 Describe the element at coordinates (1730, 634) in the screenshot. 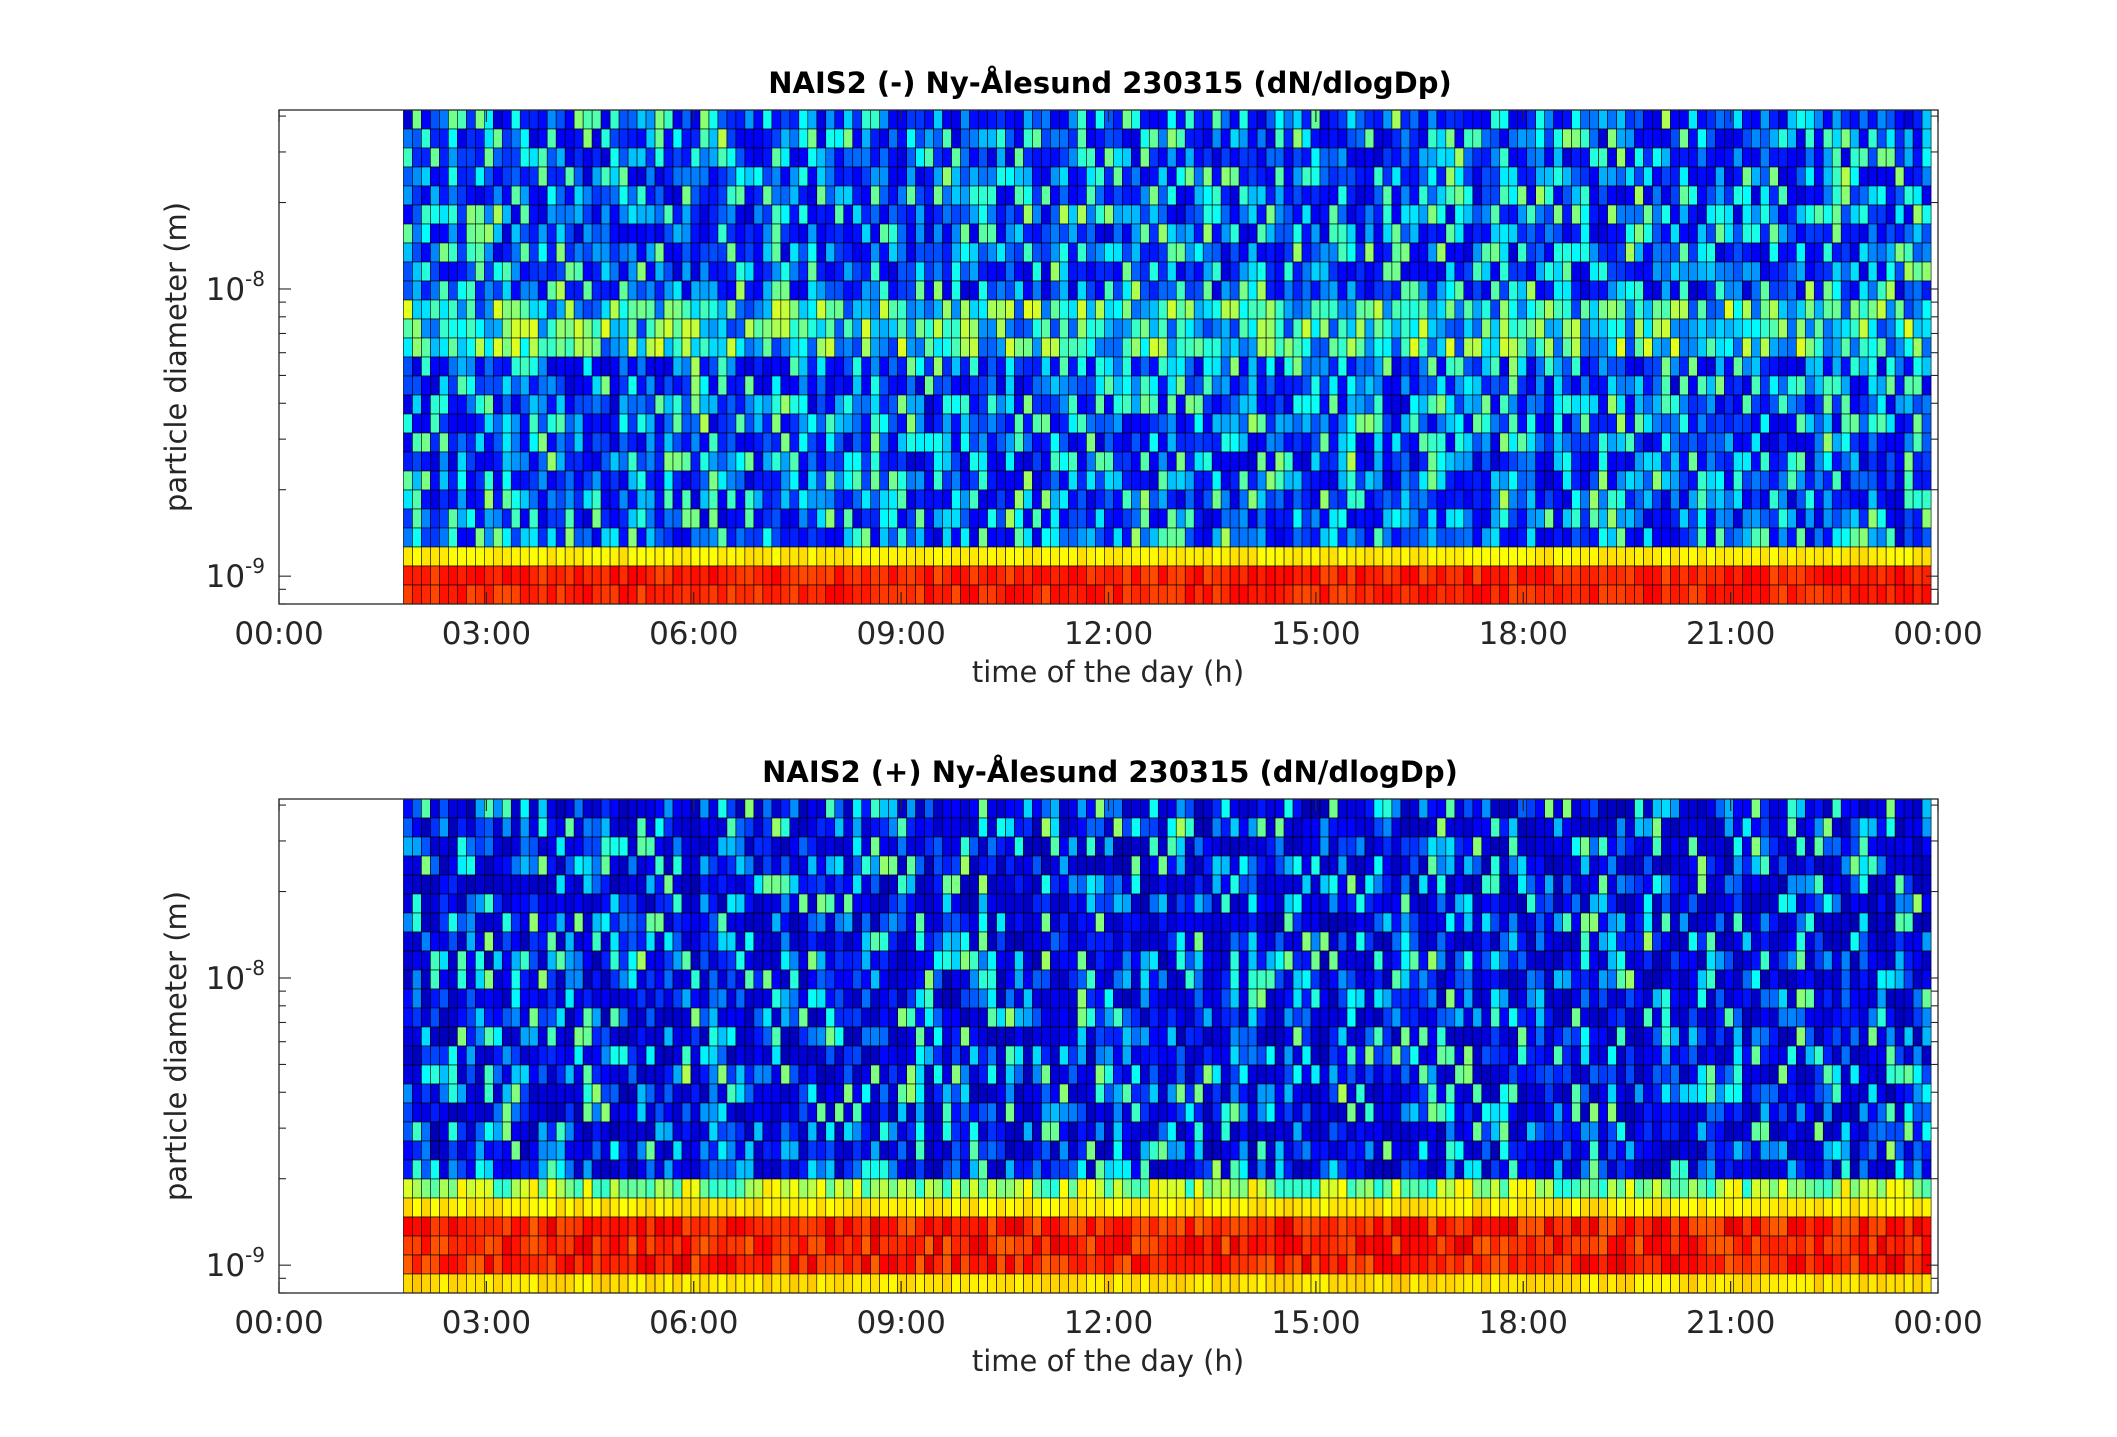

I see `x-tick-label: 21:00` at that location.